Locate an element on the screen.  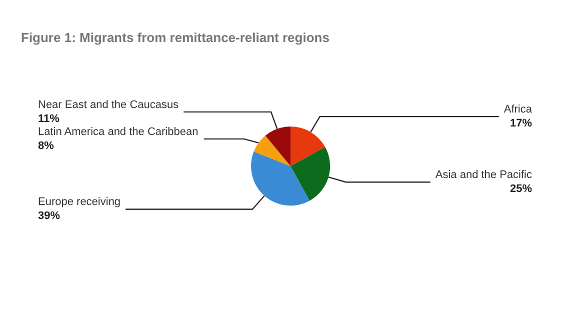
slice-label: Europe receiving is located at coordinates (79, 202).